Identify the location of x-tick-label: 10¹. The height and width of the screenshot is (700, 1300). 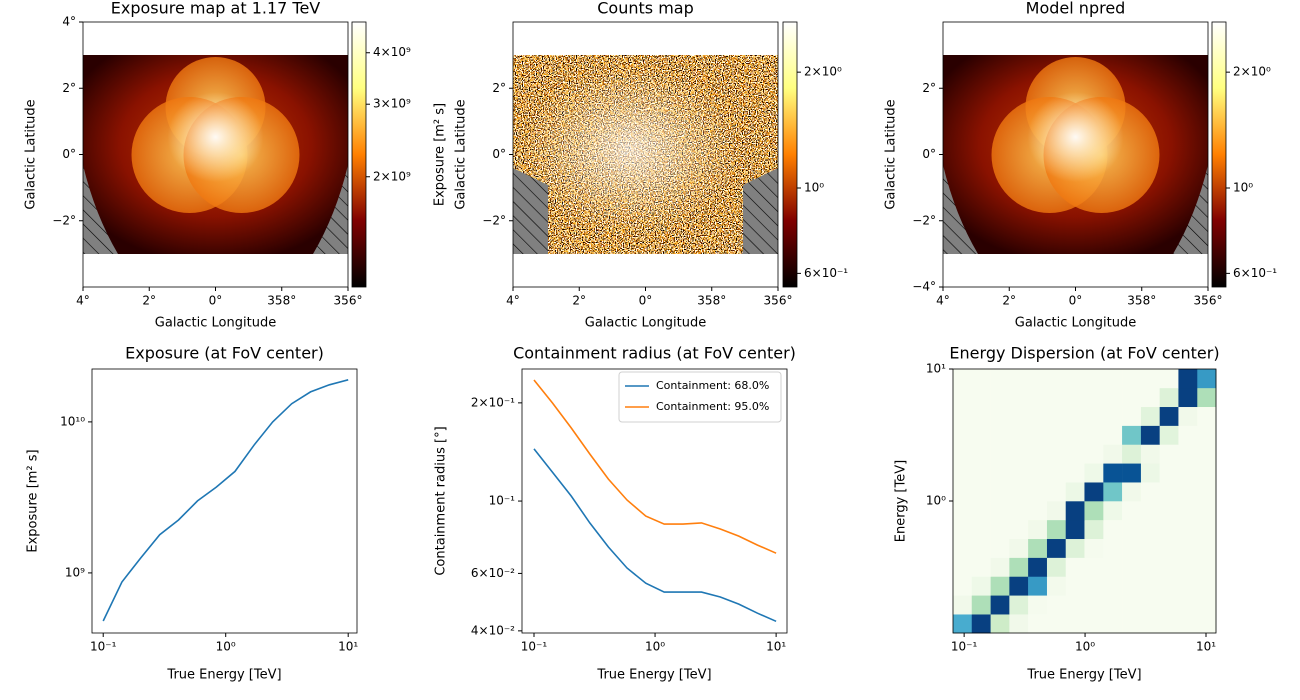
(776, 647).